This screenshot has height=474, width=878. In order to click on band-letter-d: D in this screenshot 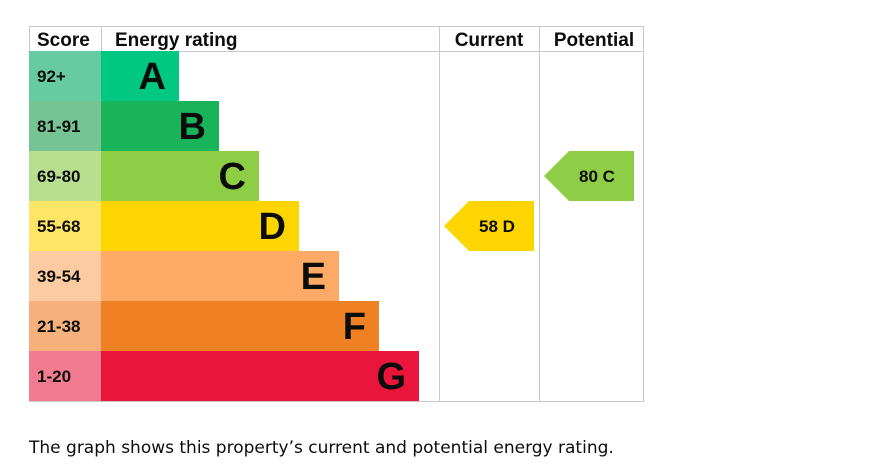, I will do `click(272, 227)`.